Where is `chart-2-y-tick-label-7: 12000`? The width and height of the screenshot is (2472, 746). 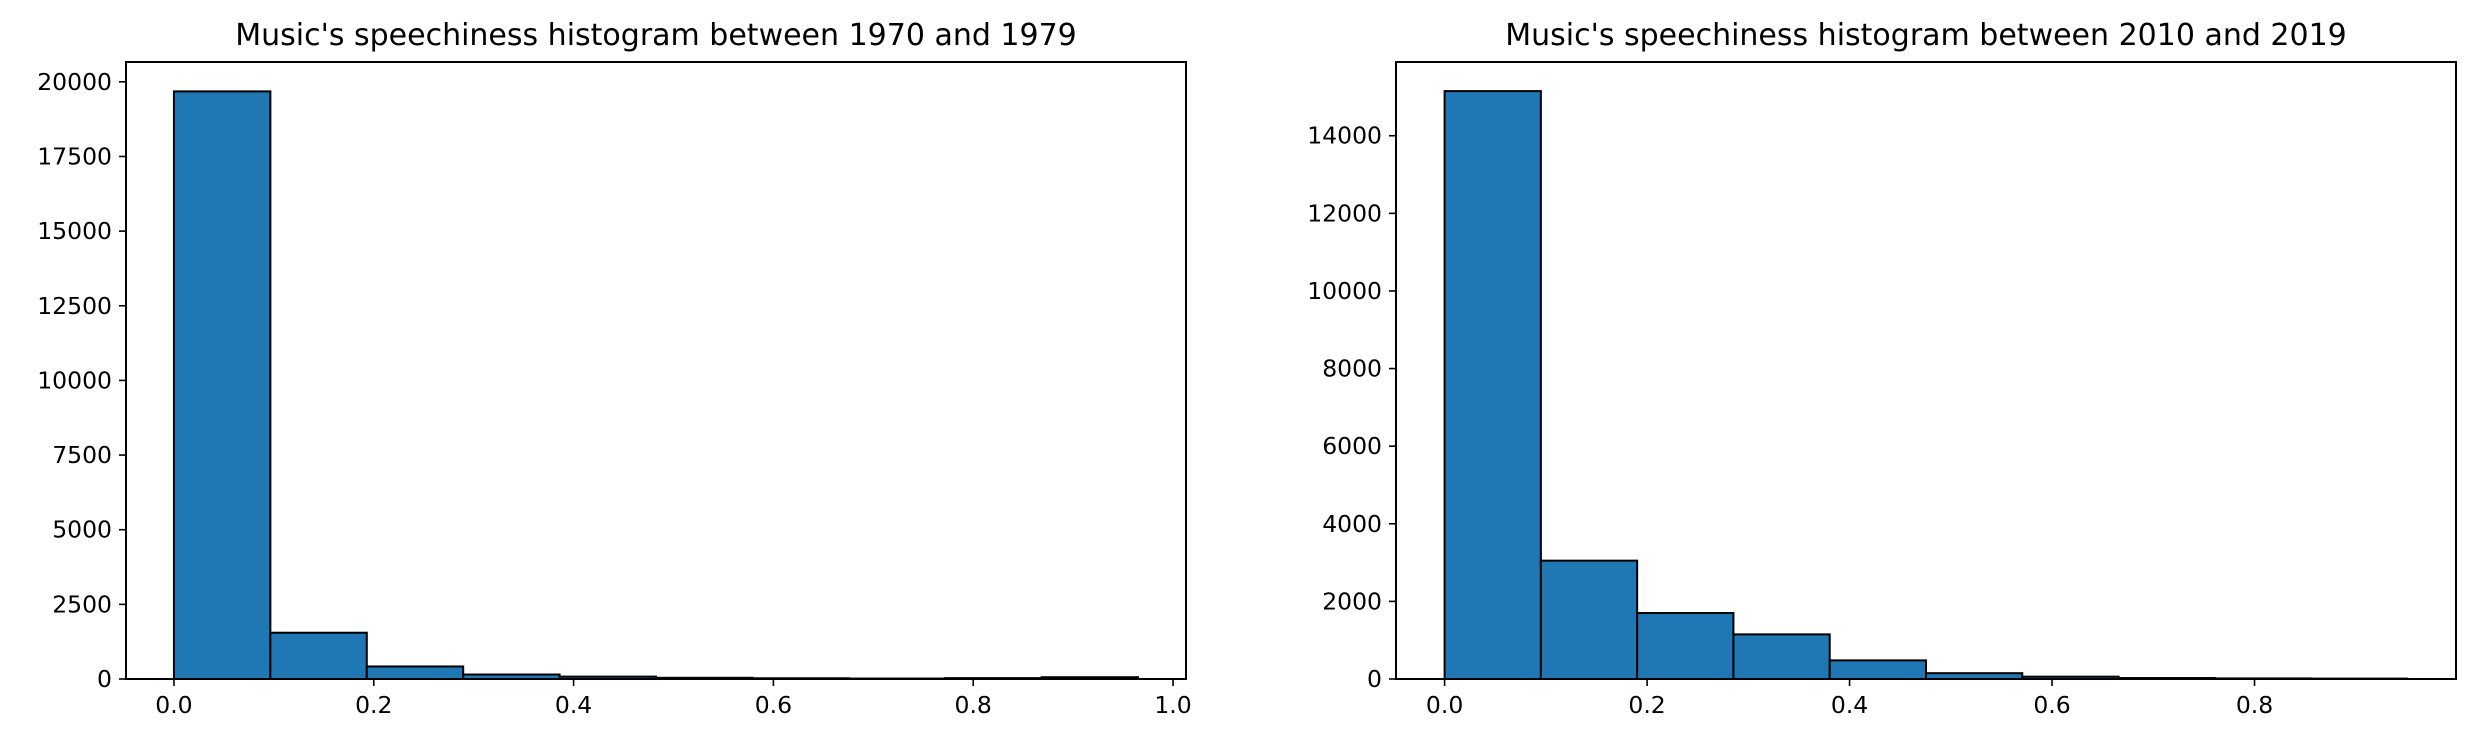
chart-2-y-tick-label-7: 12000 is located at coordinates (1344, 213).